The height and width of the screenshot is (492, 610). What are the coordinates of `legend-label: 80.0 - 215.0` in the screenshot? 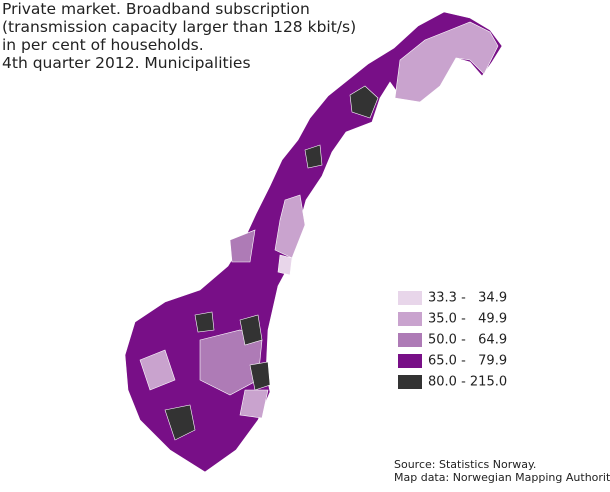 It's located at (467, 382).